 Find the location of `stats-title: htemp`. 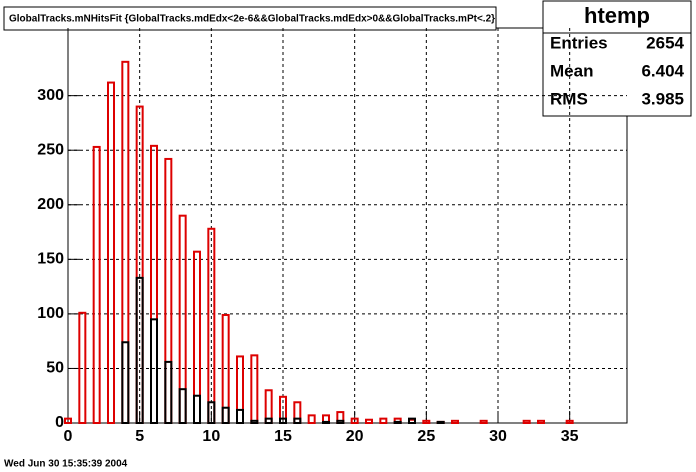

stats-title: htemp is located at coordinates (617, 15).